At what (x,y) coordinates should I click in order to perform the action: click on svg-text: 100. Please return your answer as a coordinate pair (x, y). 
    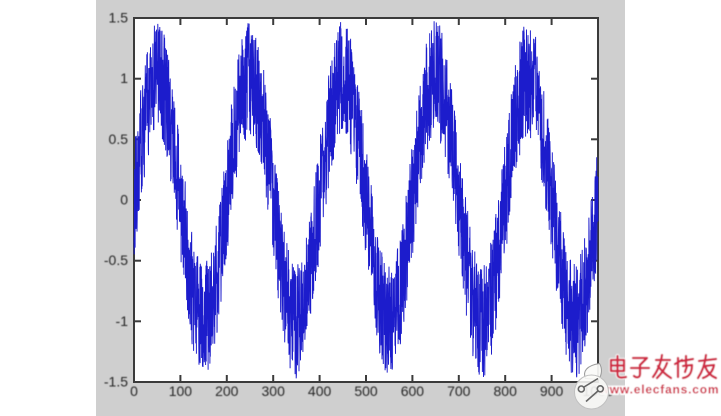
    Looking at the image, I should click on (181, 391).